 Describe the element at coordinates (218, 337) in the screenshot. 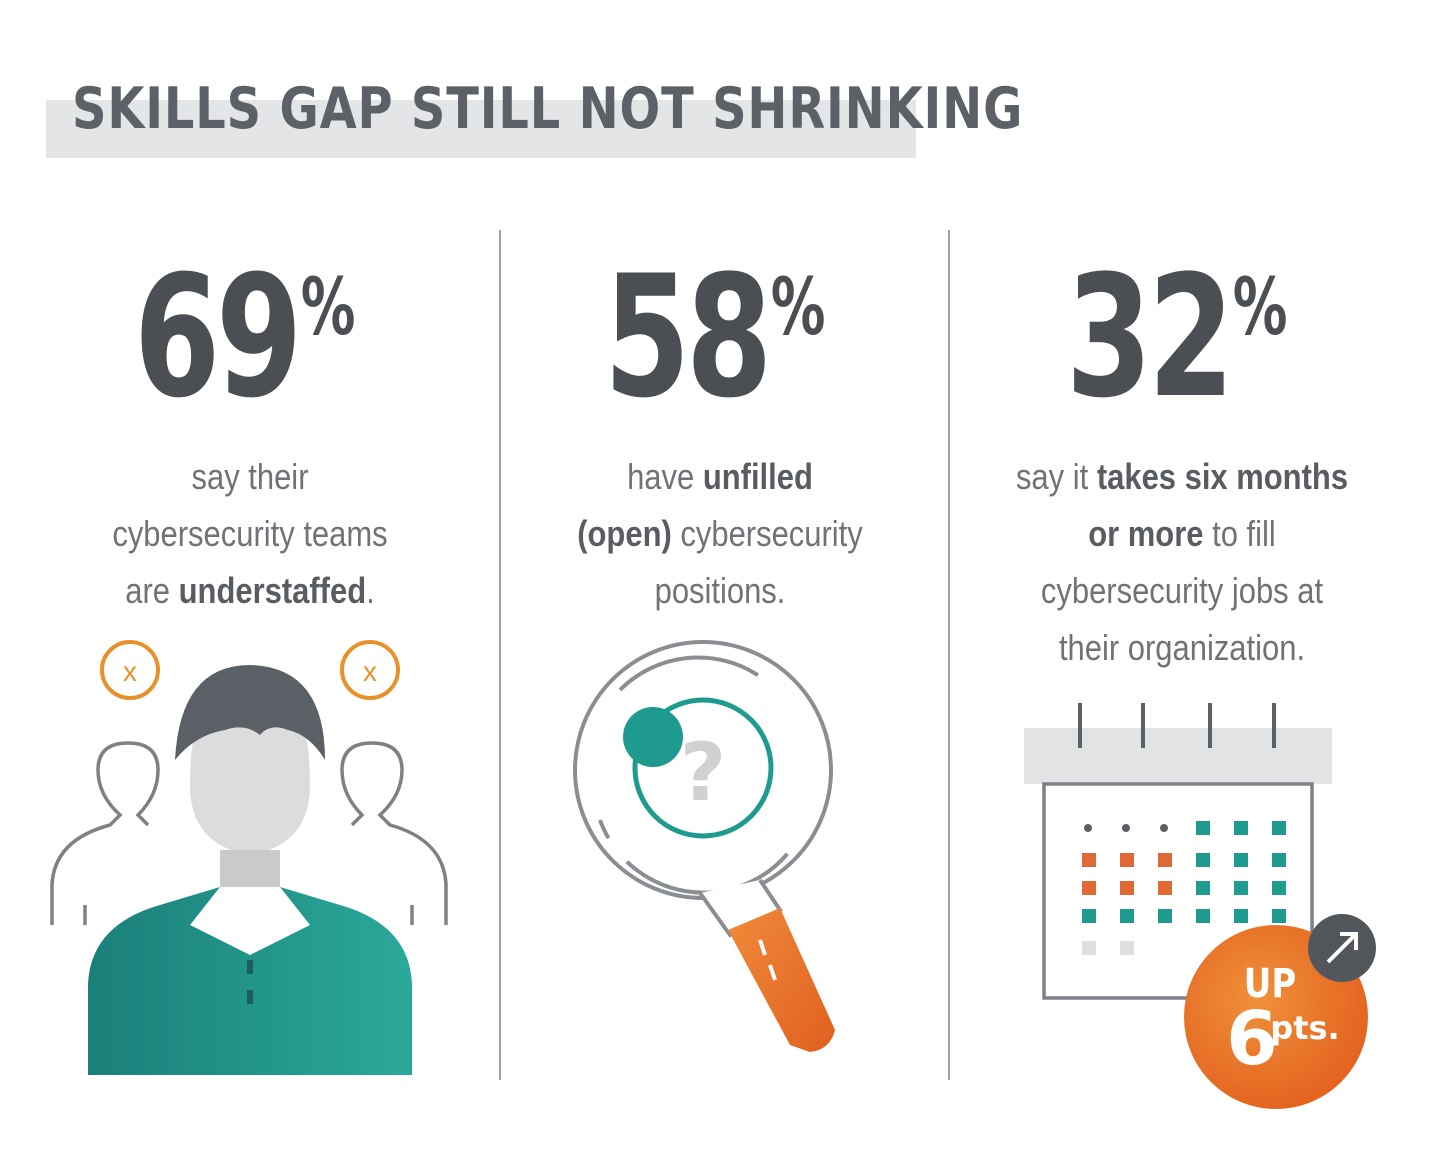

I see `stat-number: 69` at that location.